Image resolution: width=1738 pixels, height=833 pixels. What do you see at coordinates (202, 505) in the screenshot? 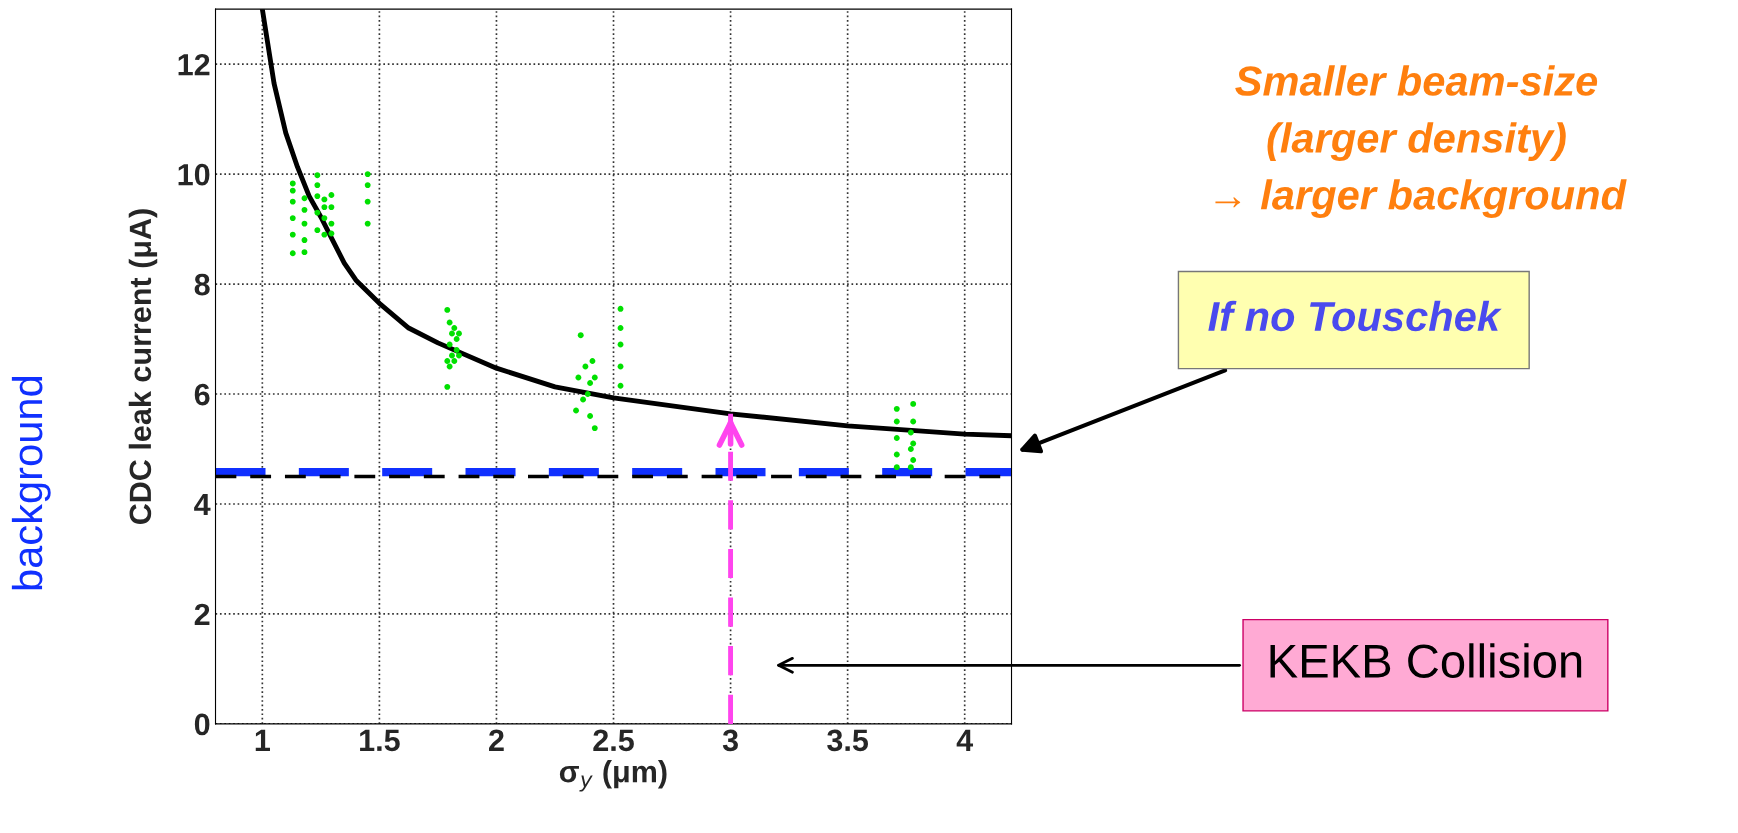
I see `y-tick-label: 4` at bounding box center [202, 505].